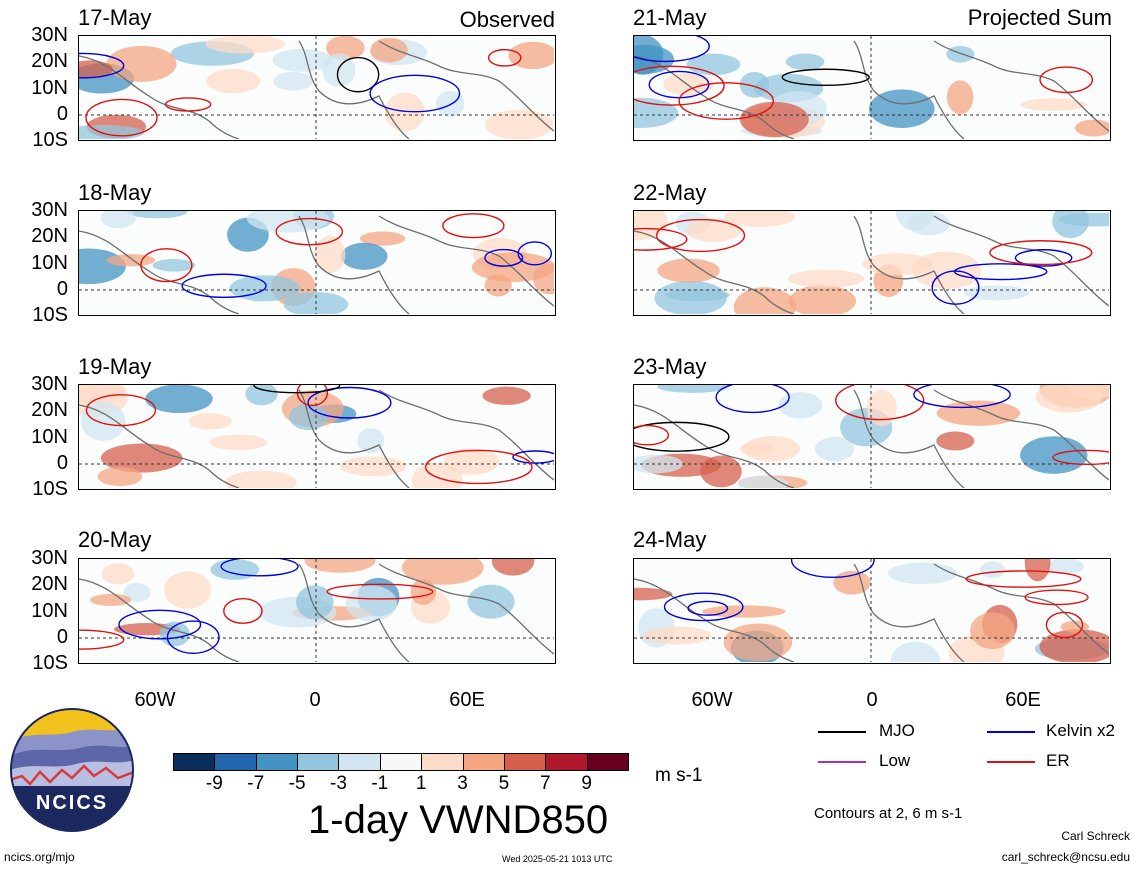 The image size is (1135, 872). Describe the element at coordinates (1011, 732) in the screenshot. I see `legend-line-kelvin` at that location.